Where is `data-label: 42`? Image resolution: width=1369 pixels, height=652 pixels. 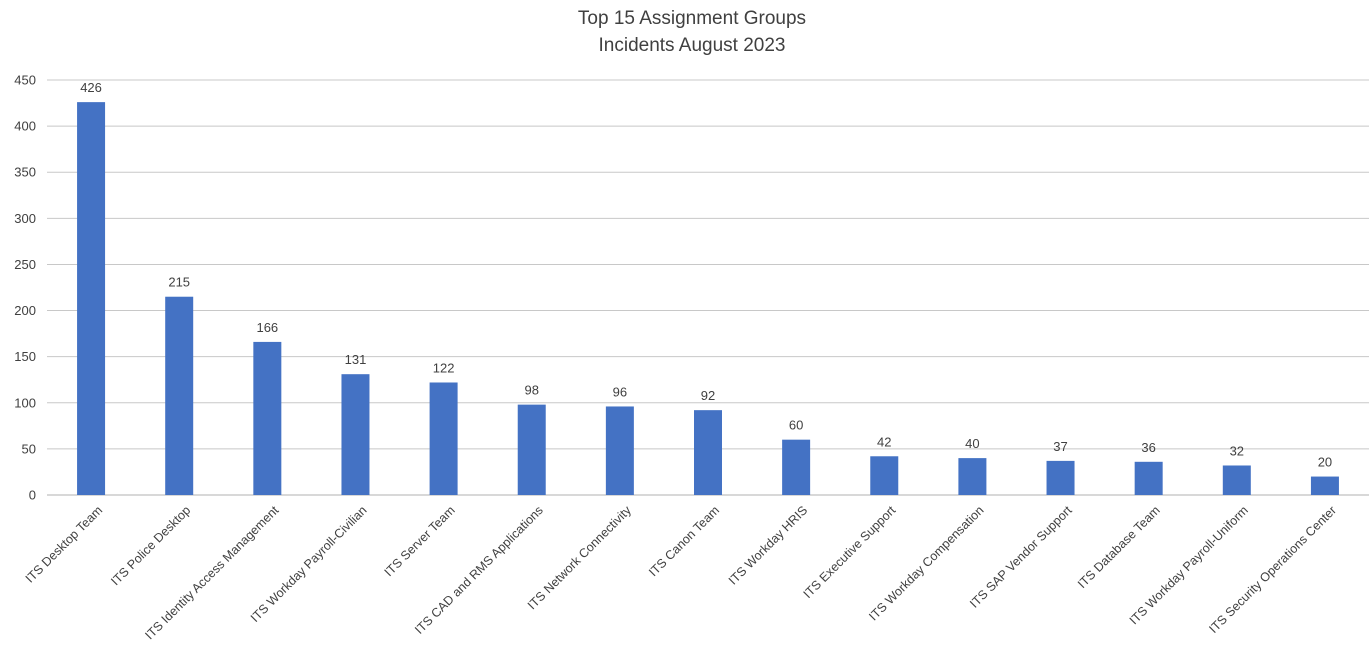 data-label: 42 is located at coordinates (884, 441).